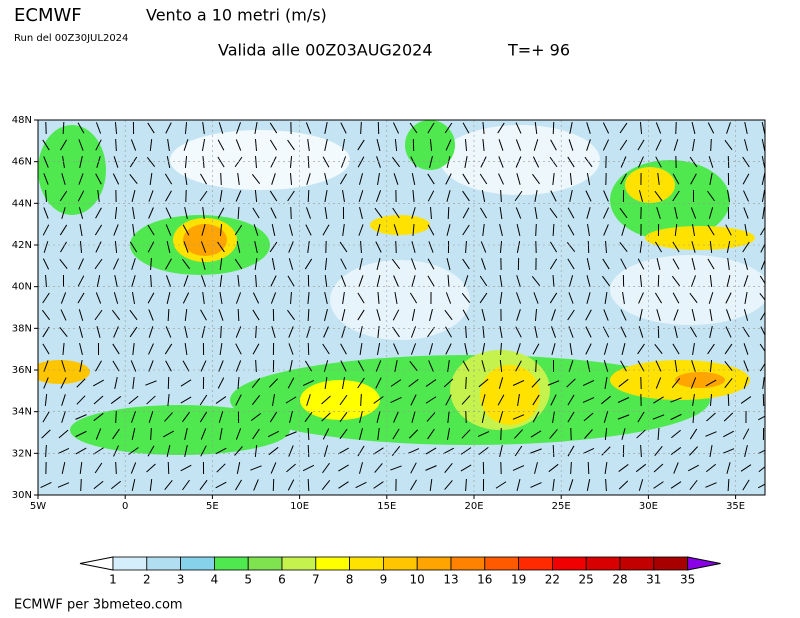  What do you see at coordinates (350, 580) in the screenshot?
I see `colorbar-label: 8` at bounding box center [350, 580].